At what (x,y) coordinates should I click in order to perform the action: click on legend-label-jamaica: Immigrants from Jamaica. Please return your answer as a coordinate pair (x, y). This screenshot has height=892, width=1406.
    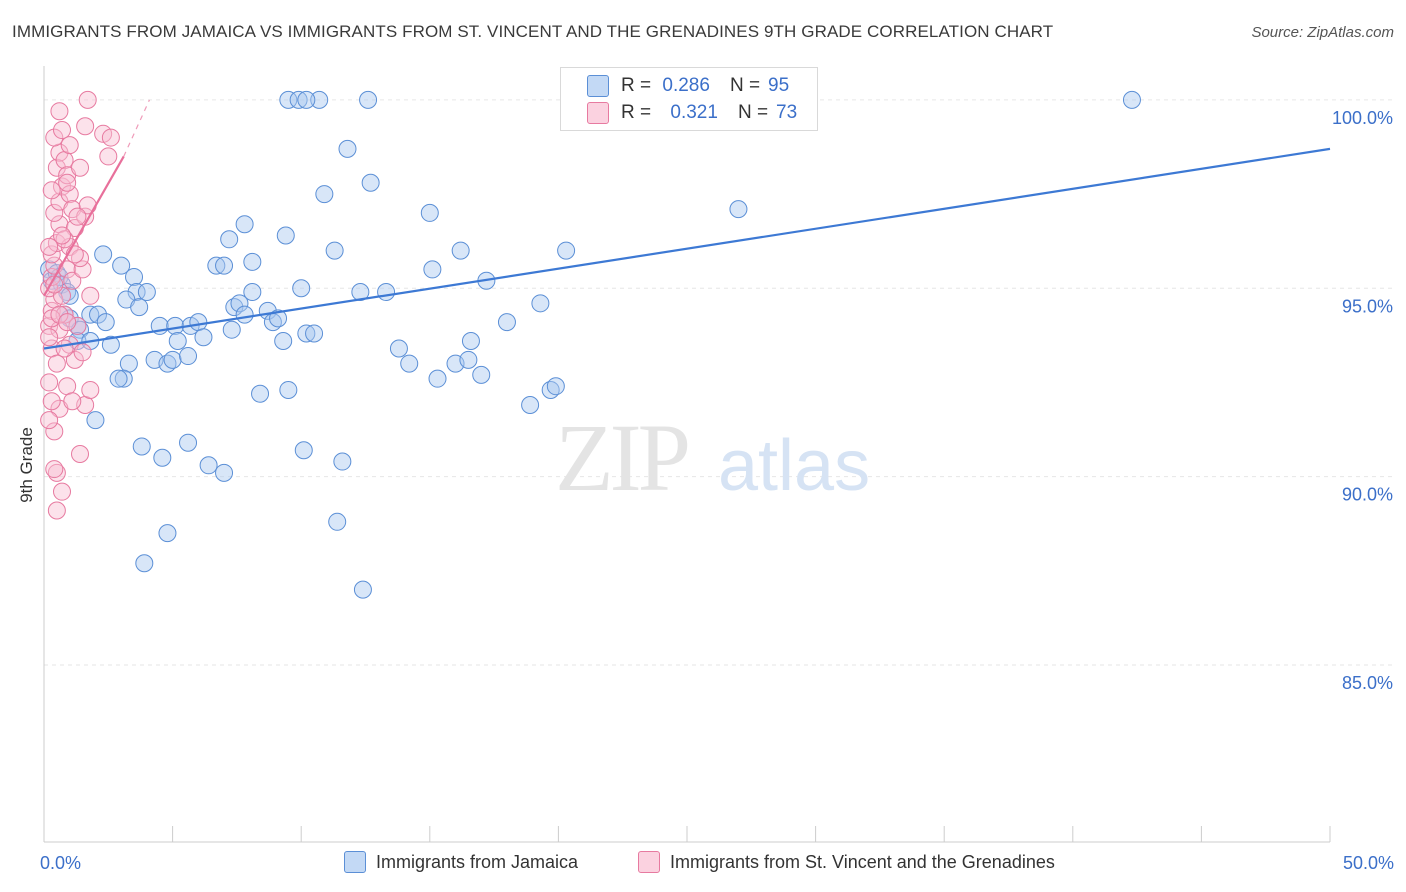
    Looking at the image, I should click on (477, 861).